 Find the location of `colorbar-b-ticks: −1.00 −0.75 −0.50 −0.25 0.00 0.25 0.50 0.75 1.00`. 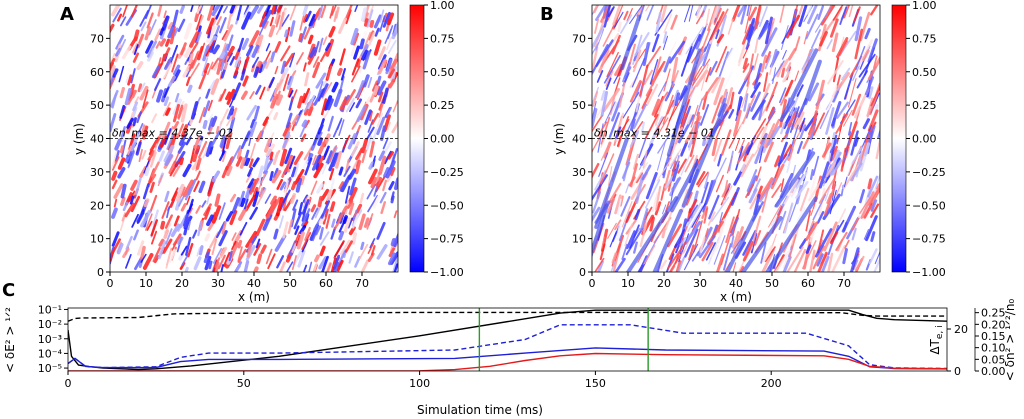

colorbar-b-ticks: −1.00 −0.75 −0.50 −0.25 0.00 0.25 0.50 0.75 1.00 is located at coordinates (926, 139).